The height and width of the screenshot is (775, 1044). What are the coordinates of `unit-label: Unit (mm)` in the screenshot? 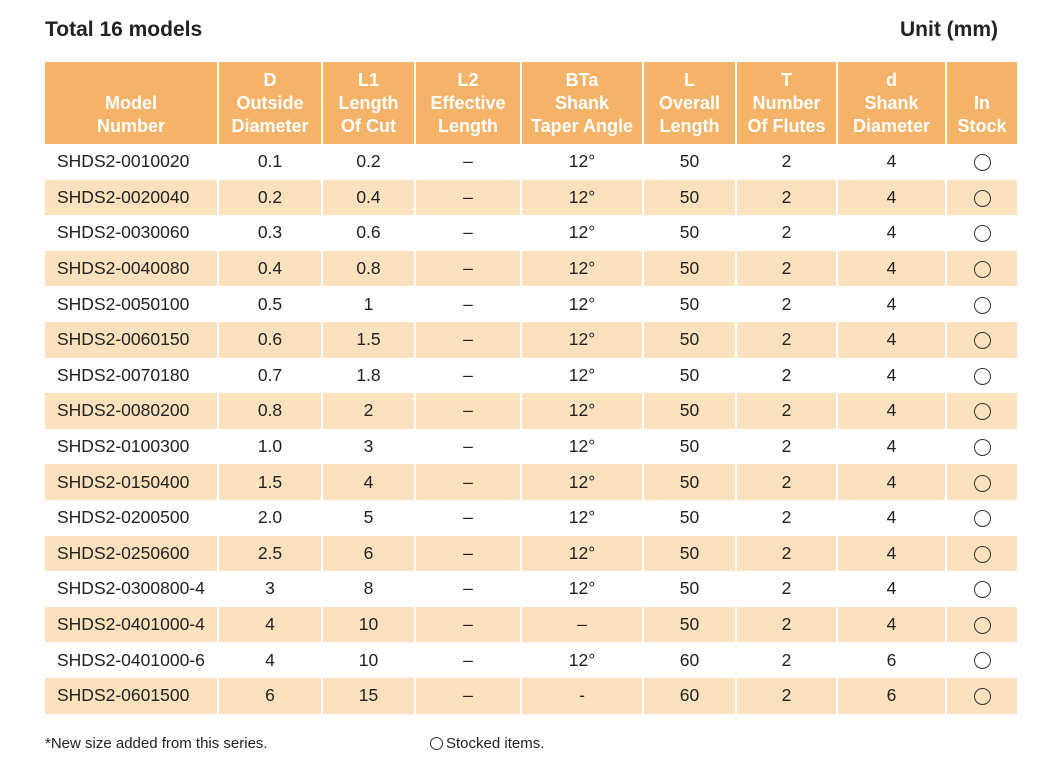 It's located at (949, 29).